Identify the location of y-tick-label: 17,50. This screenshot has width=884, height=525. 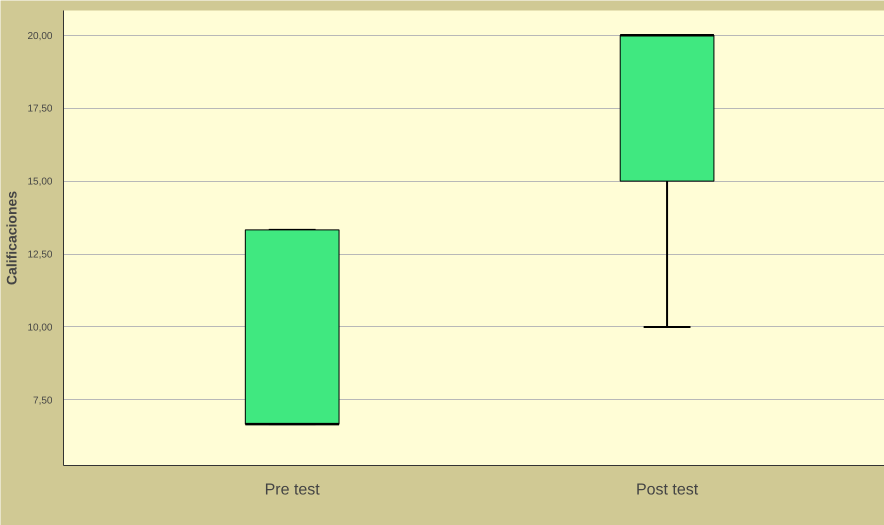
(40, 109).